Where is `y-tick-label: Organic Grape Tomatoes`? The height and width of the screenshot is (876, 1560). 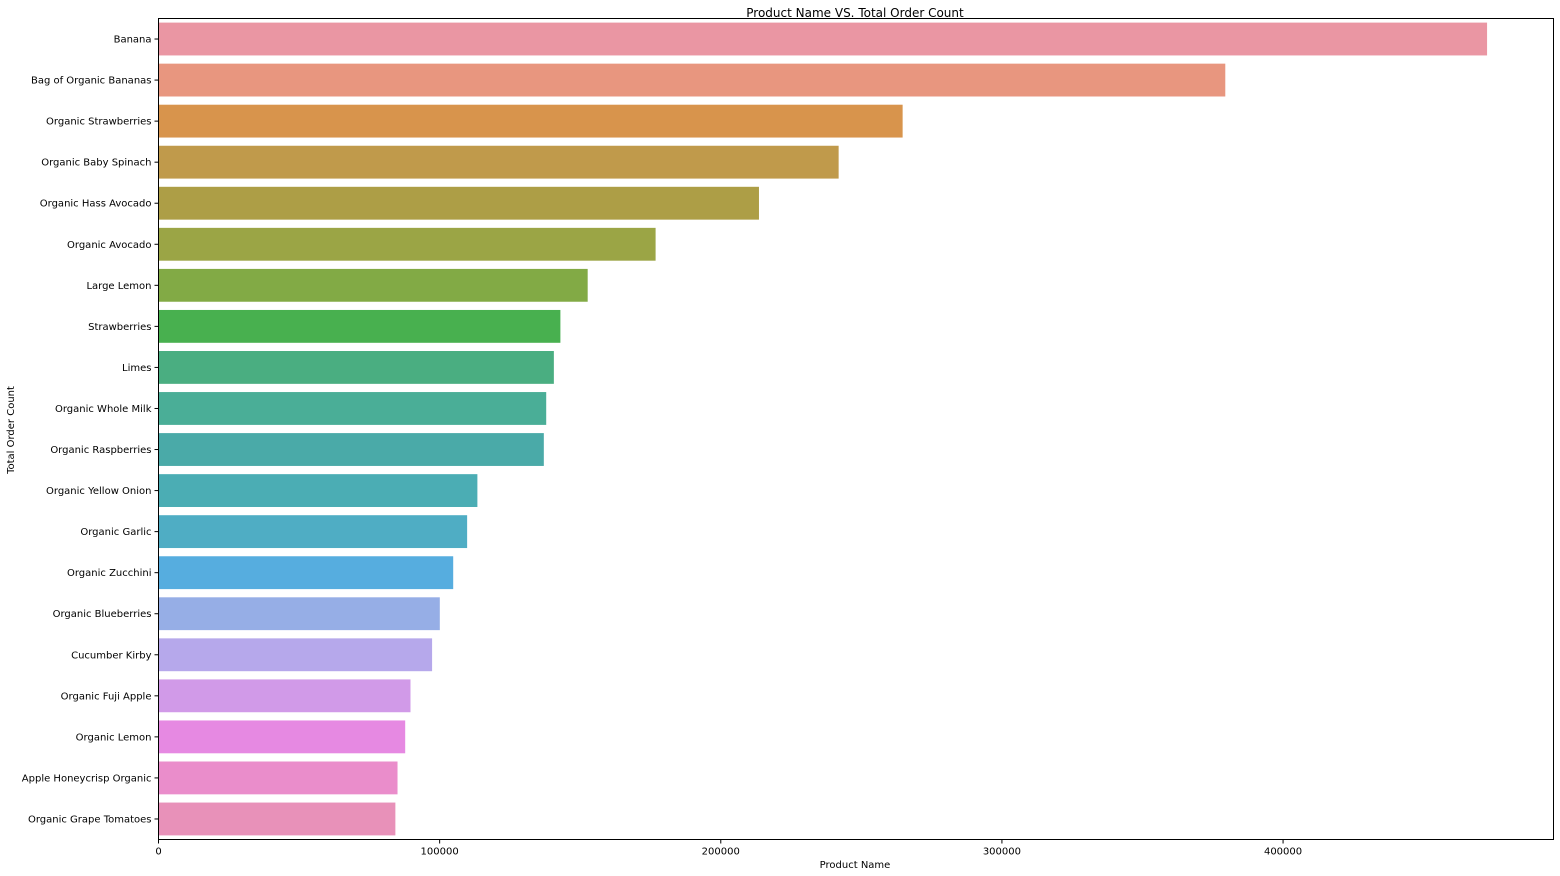
y-tick-label: Organic Grape Tomatoes is located at coordinates (90, 819).